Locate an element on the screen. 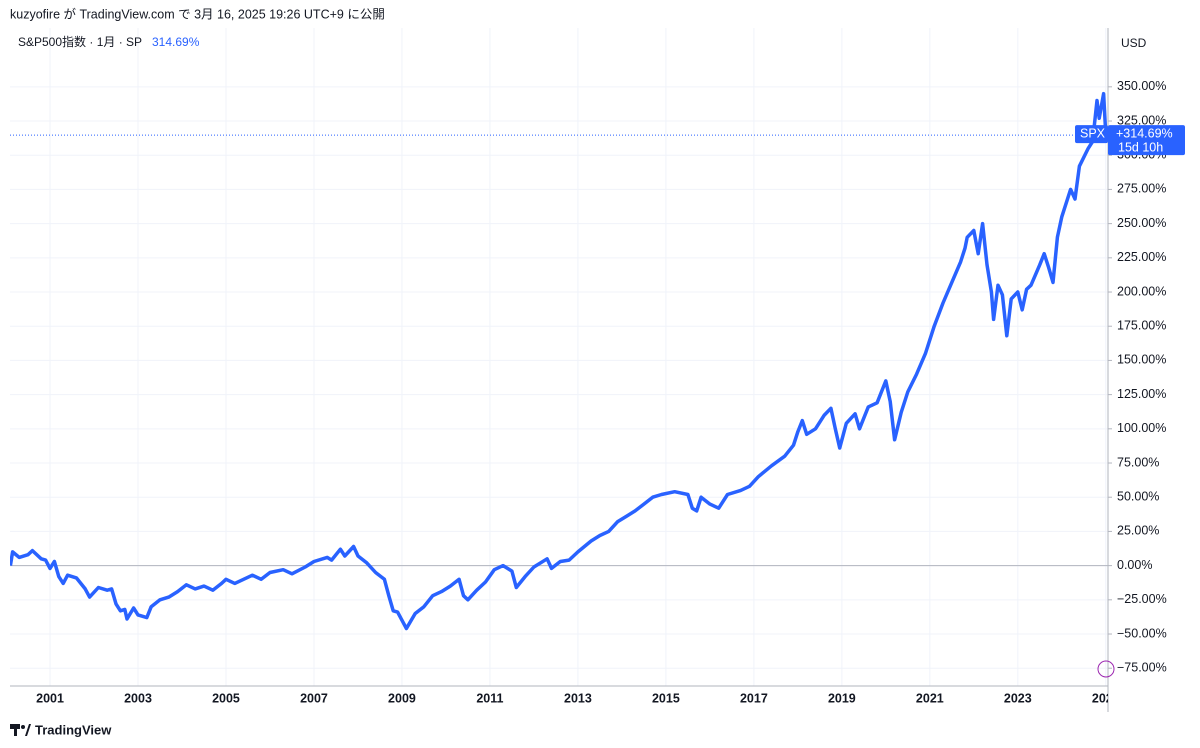 This screenshot has width=1200, height=748. legend-value: 314.69% is located at coordinates (176, 42).